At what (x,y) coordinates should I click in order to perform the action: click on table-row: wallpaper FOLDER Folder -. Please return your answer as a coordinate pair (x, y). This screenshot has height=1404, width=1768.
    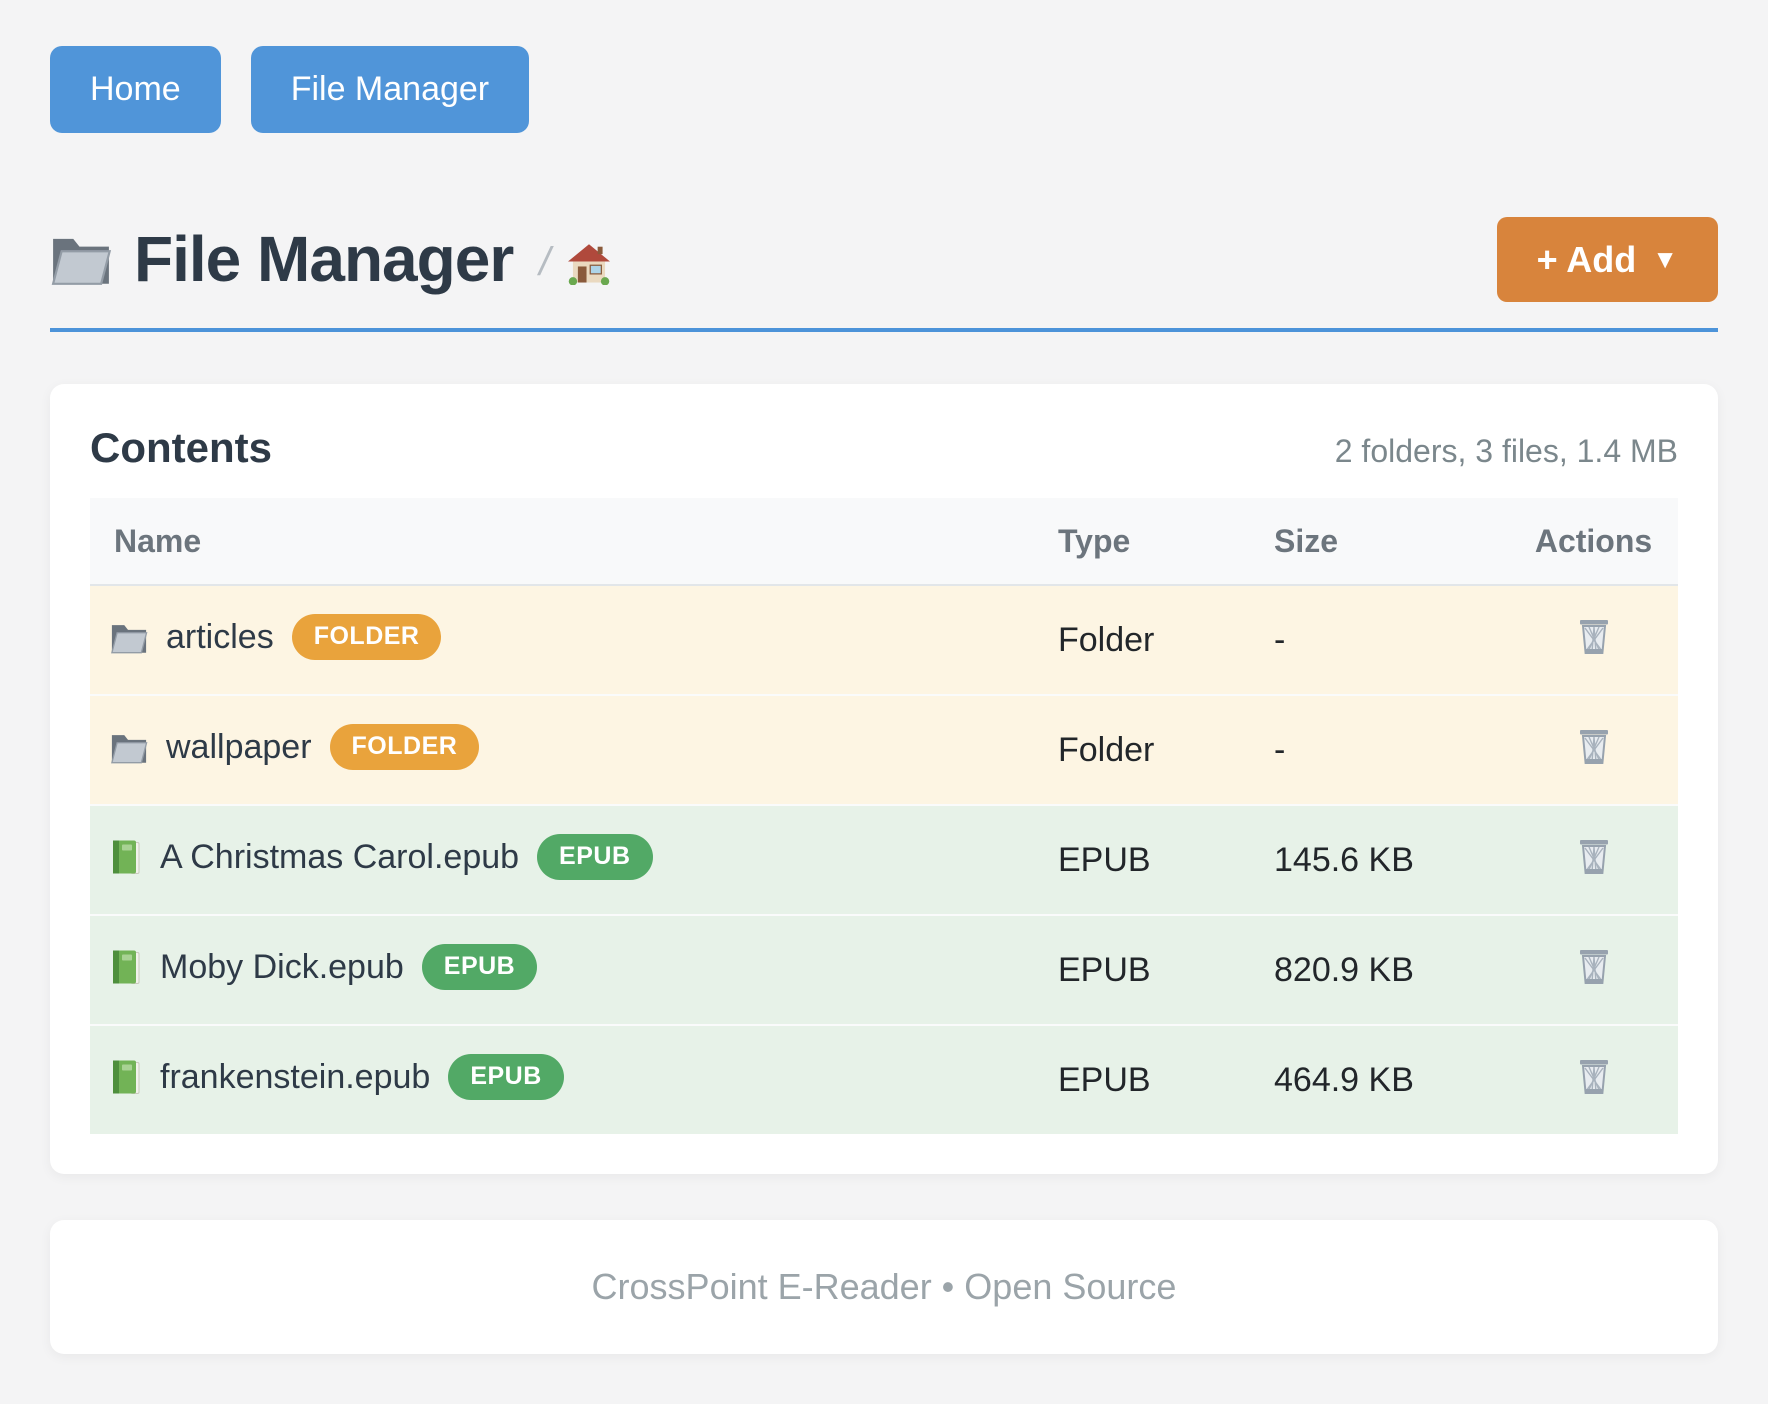
    Looking at the image, I should click on (884, 750).